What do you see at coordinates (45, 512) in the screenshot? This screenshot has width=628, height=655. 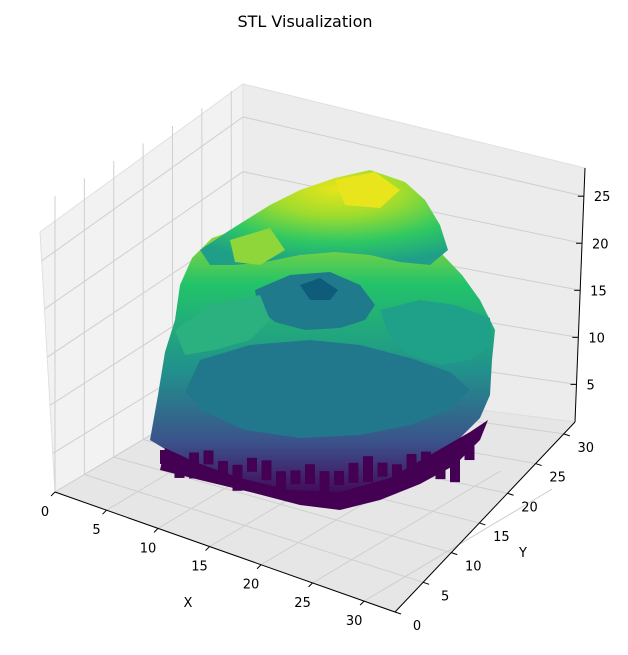 I see `x-tick-label: 0` at bounding box center [45, 512].